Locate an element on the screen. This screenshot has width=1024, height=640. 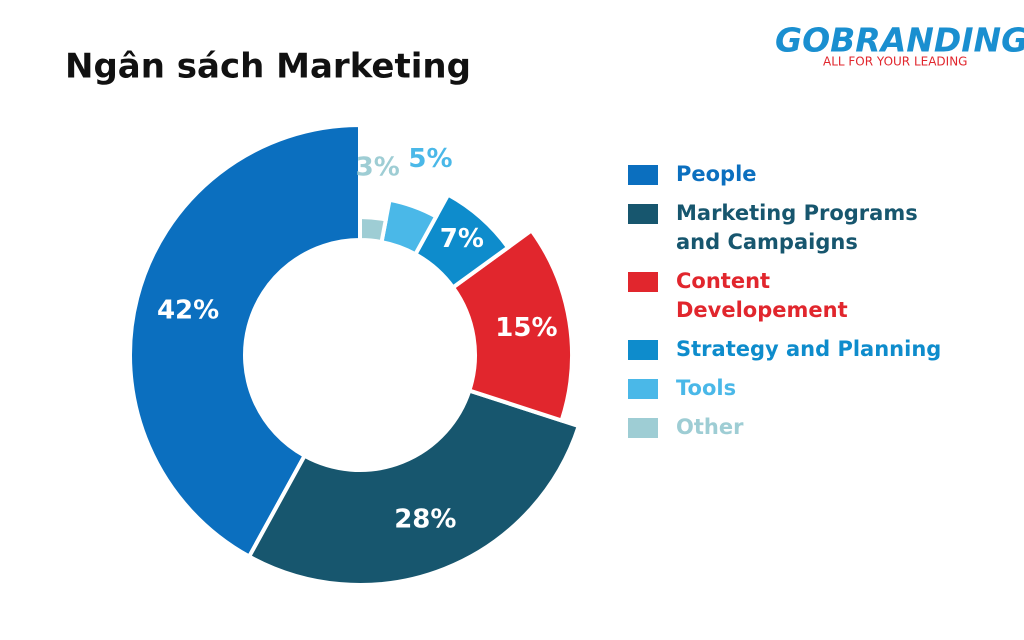
value-label: 42% is located at coordinates (188, 310).